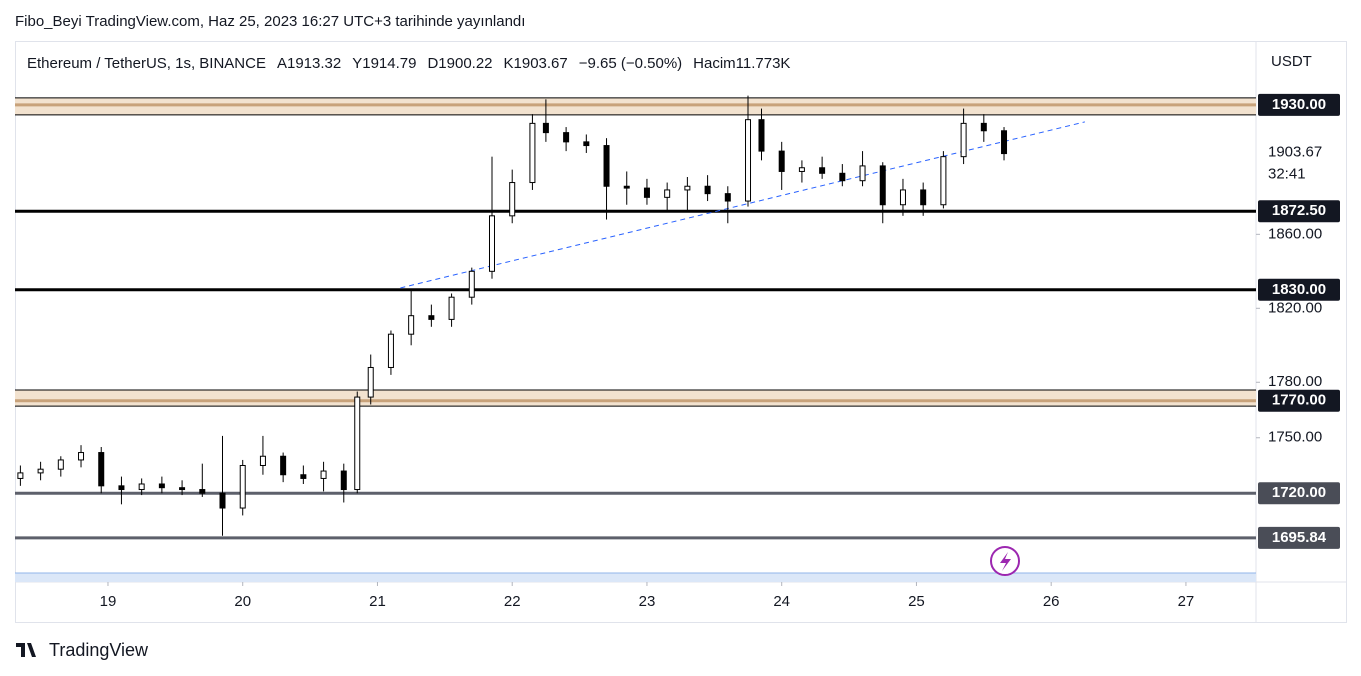 The image size is (1361, 676). I want to click on x-tick-label: 27, so click(1186, 601).